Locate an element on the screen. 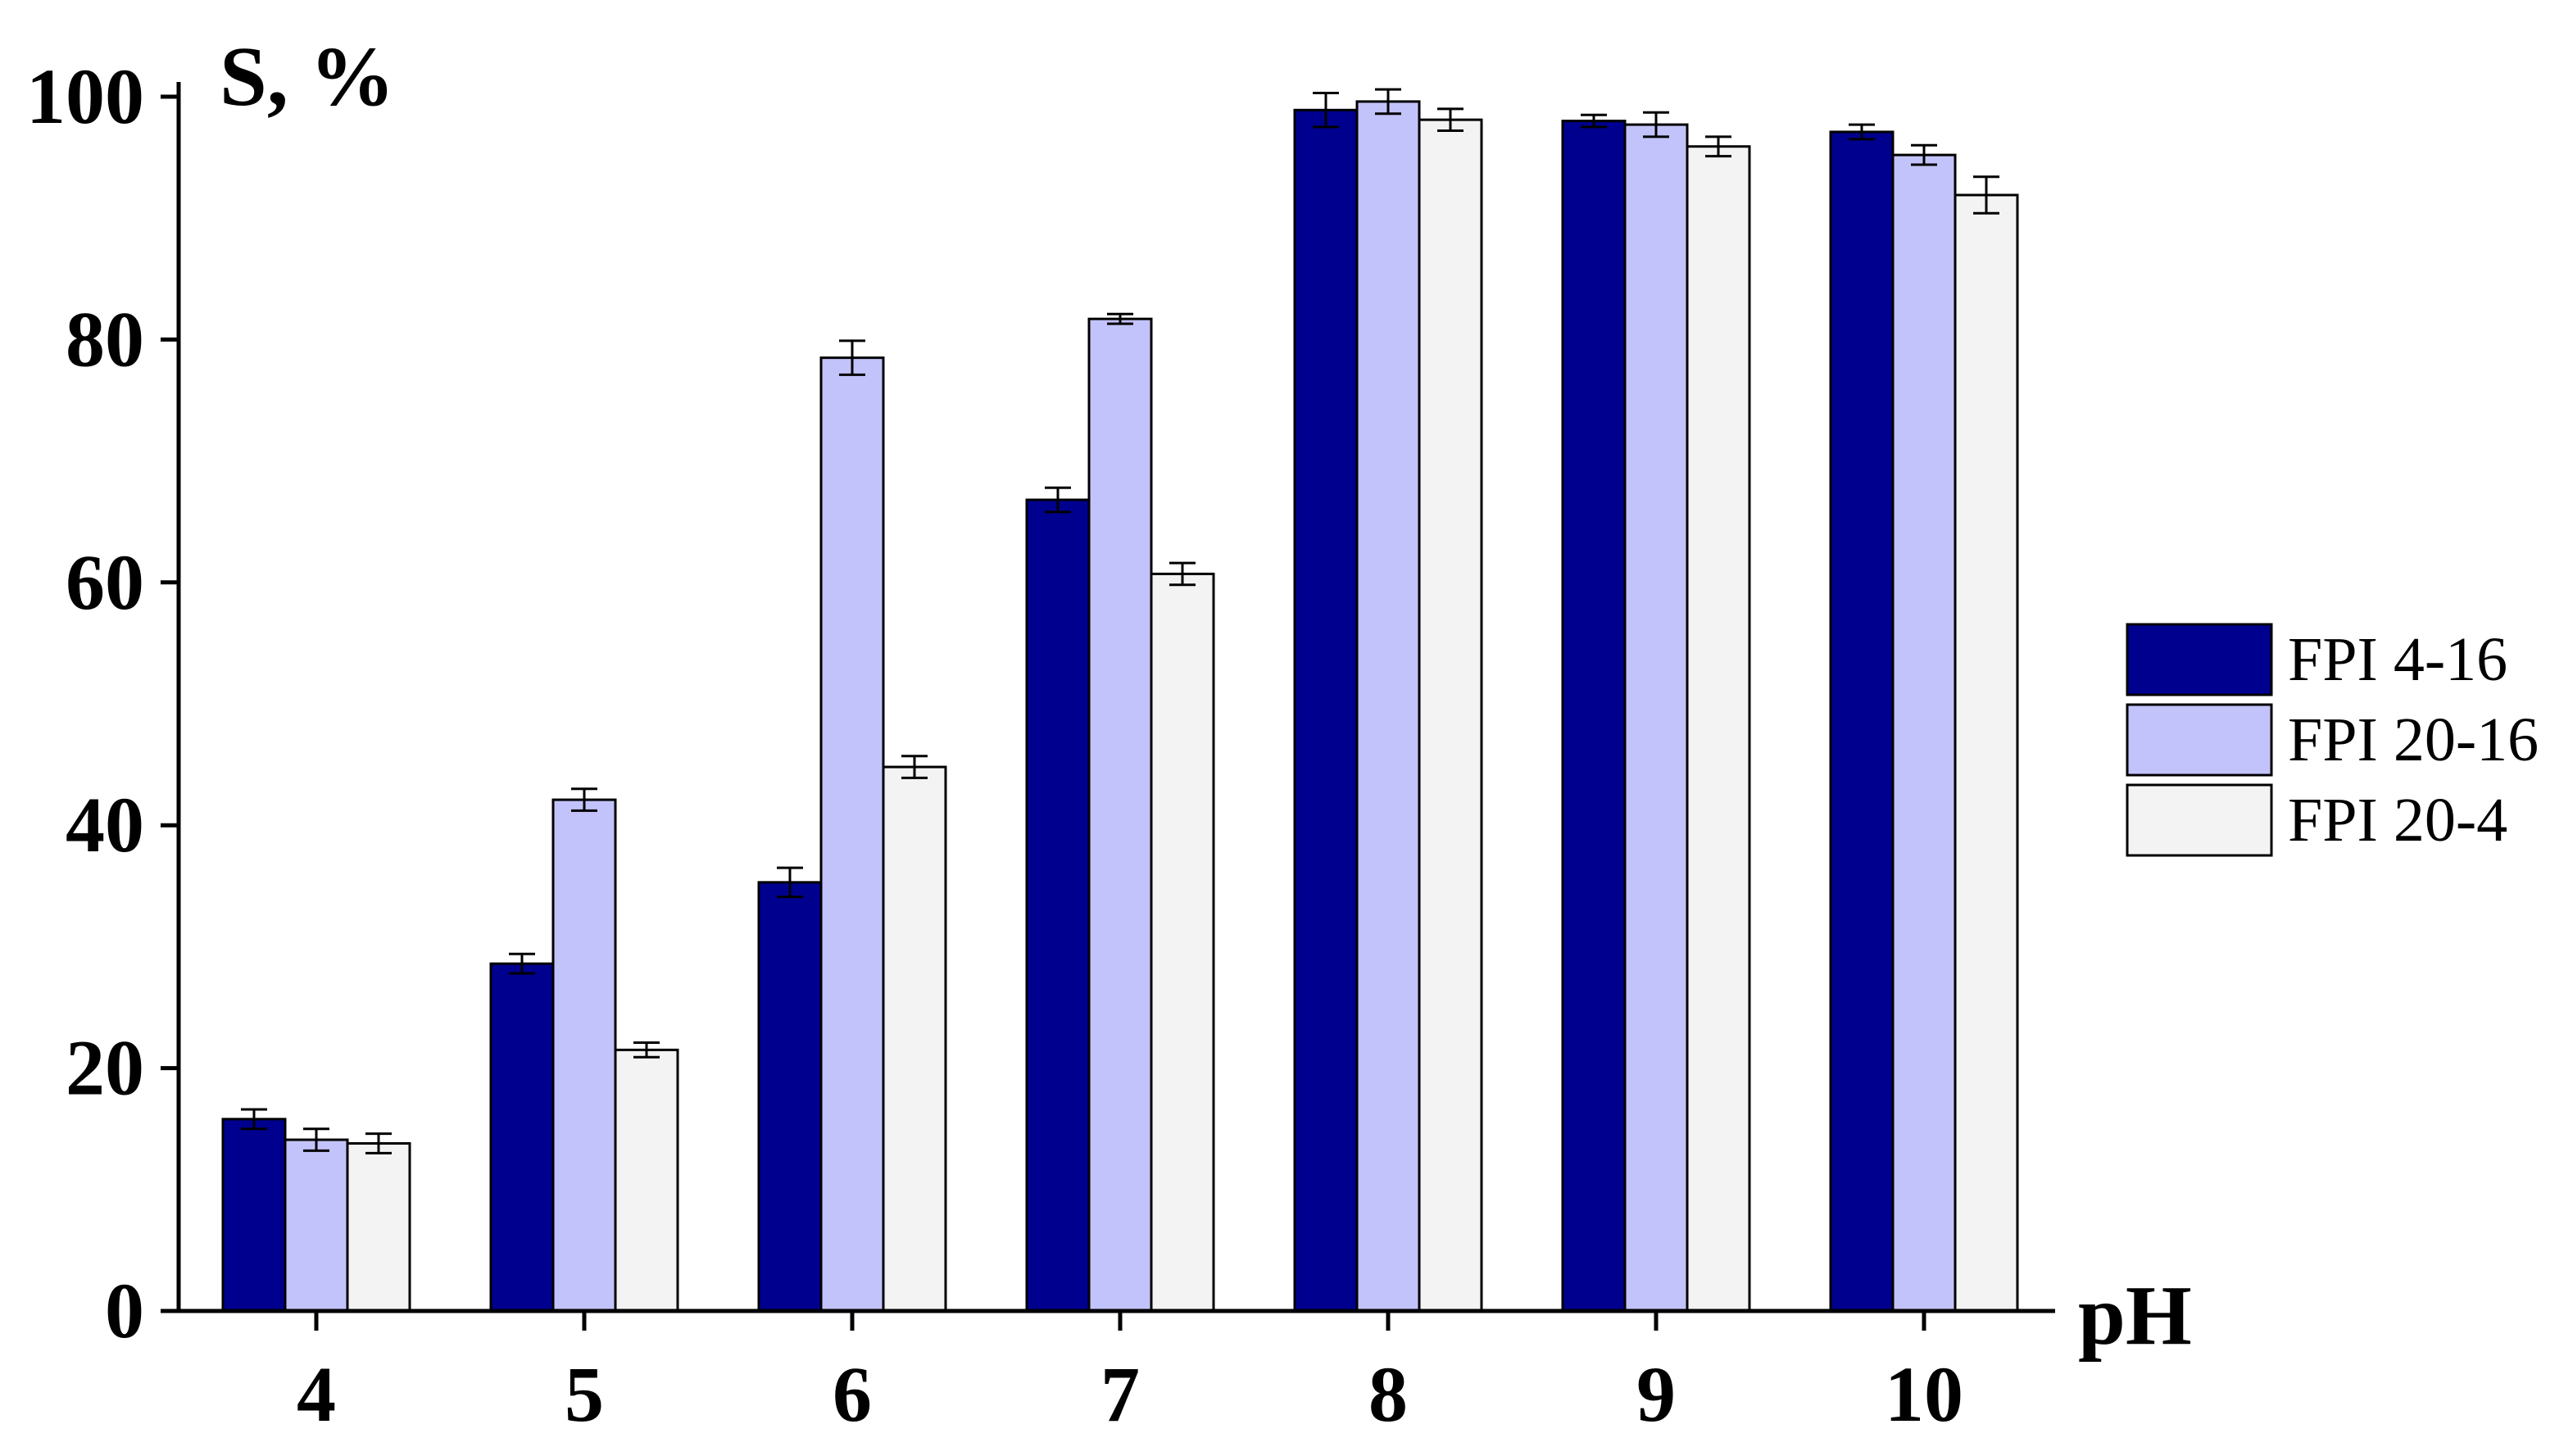  y-tick-label-60: 60 is located at coordinates (105, 582).